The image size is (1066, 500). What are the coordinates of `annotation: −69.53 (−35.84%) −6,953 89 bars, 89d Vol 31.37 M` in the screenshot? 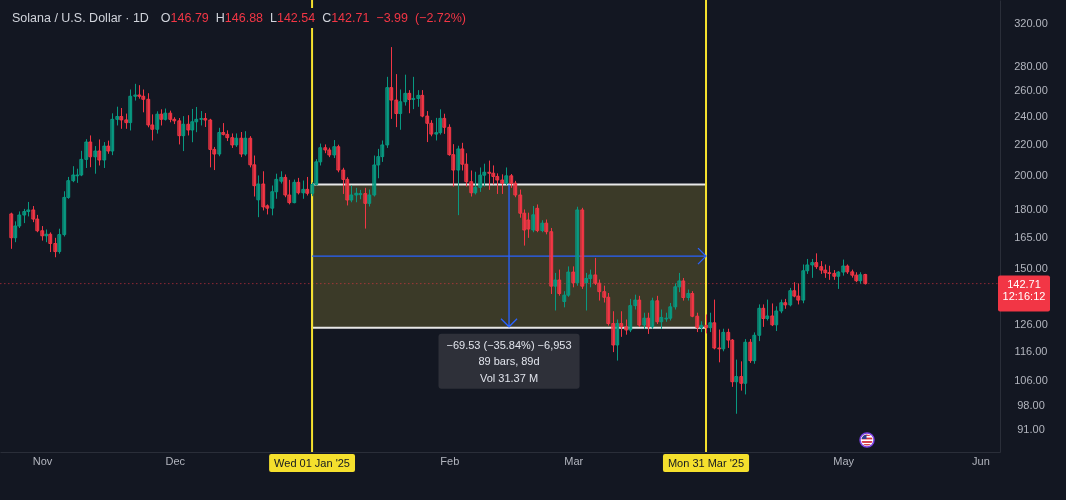 It's located at (509, 361).